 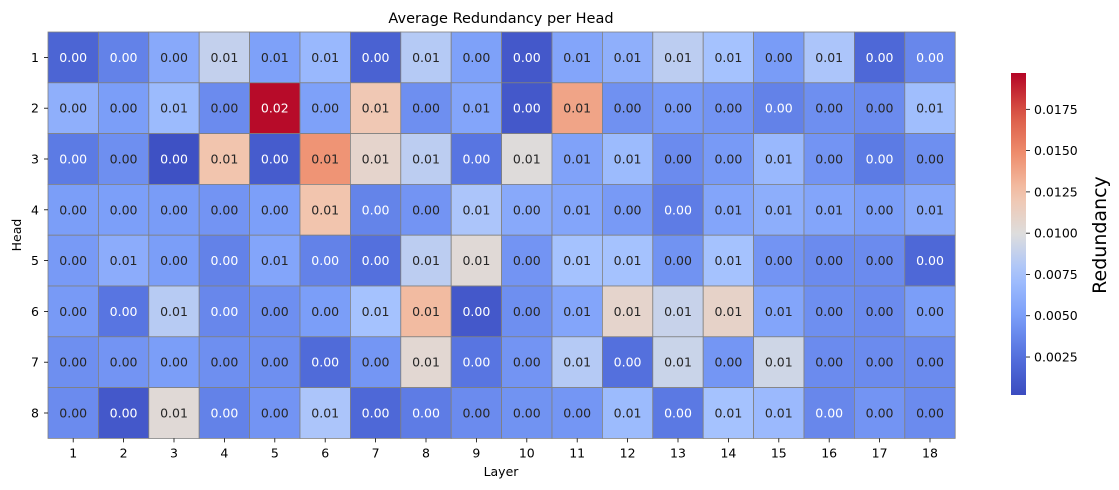 What do you see at coordinates (35, 57) in the screenshot?
I see `y-tick-label: 1` at bounding box center [35, 57].